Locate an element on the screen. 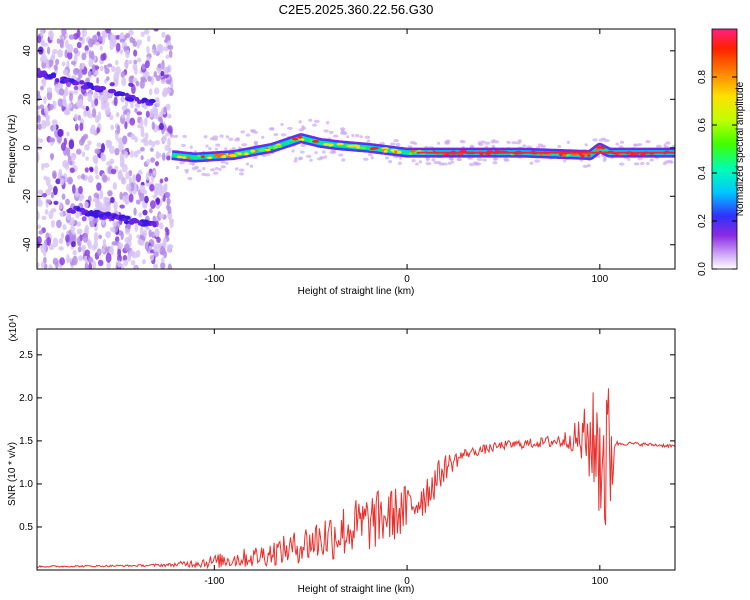  x-tick-label: 100 is located at coordinates (599, 581).